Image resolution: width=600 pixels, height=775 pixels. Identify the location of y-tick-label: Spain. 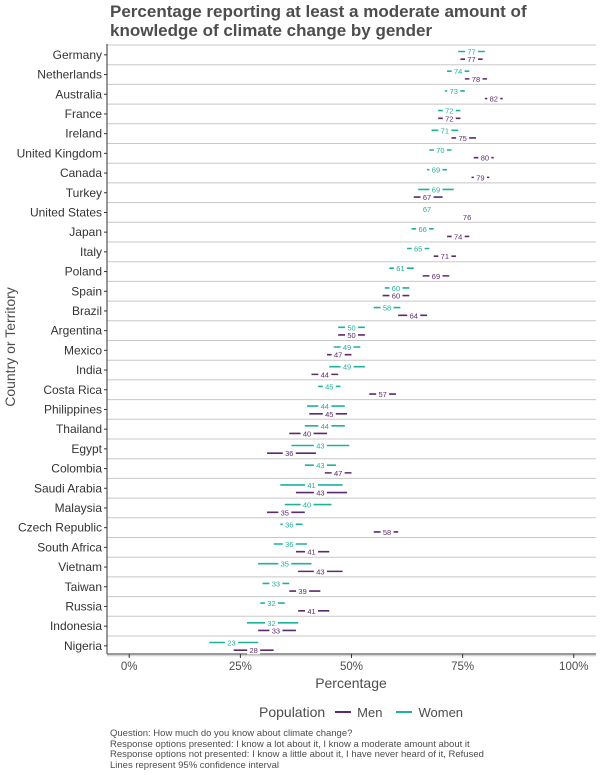
(86, 291).